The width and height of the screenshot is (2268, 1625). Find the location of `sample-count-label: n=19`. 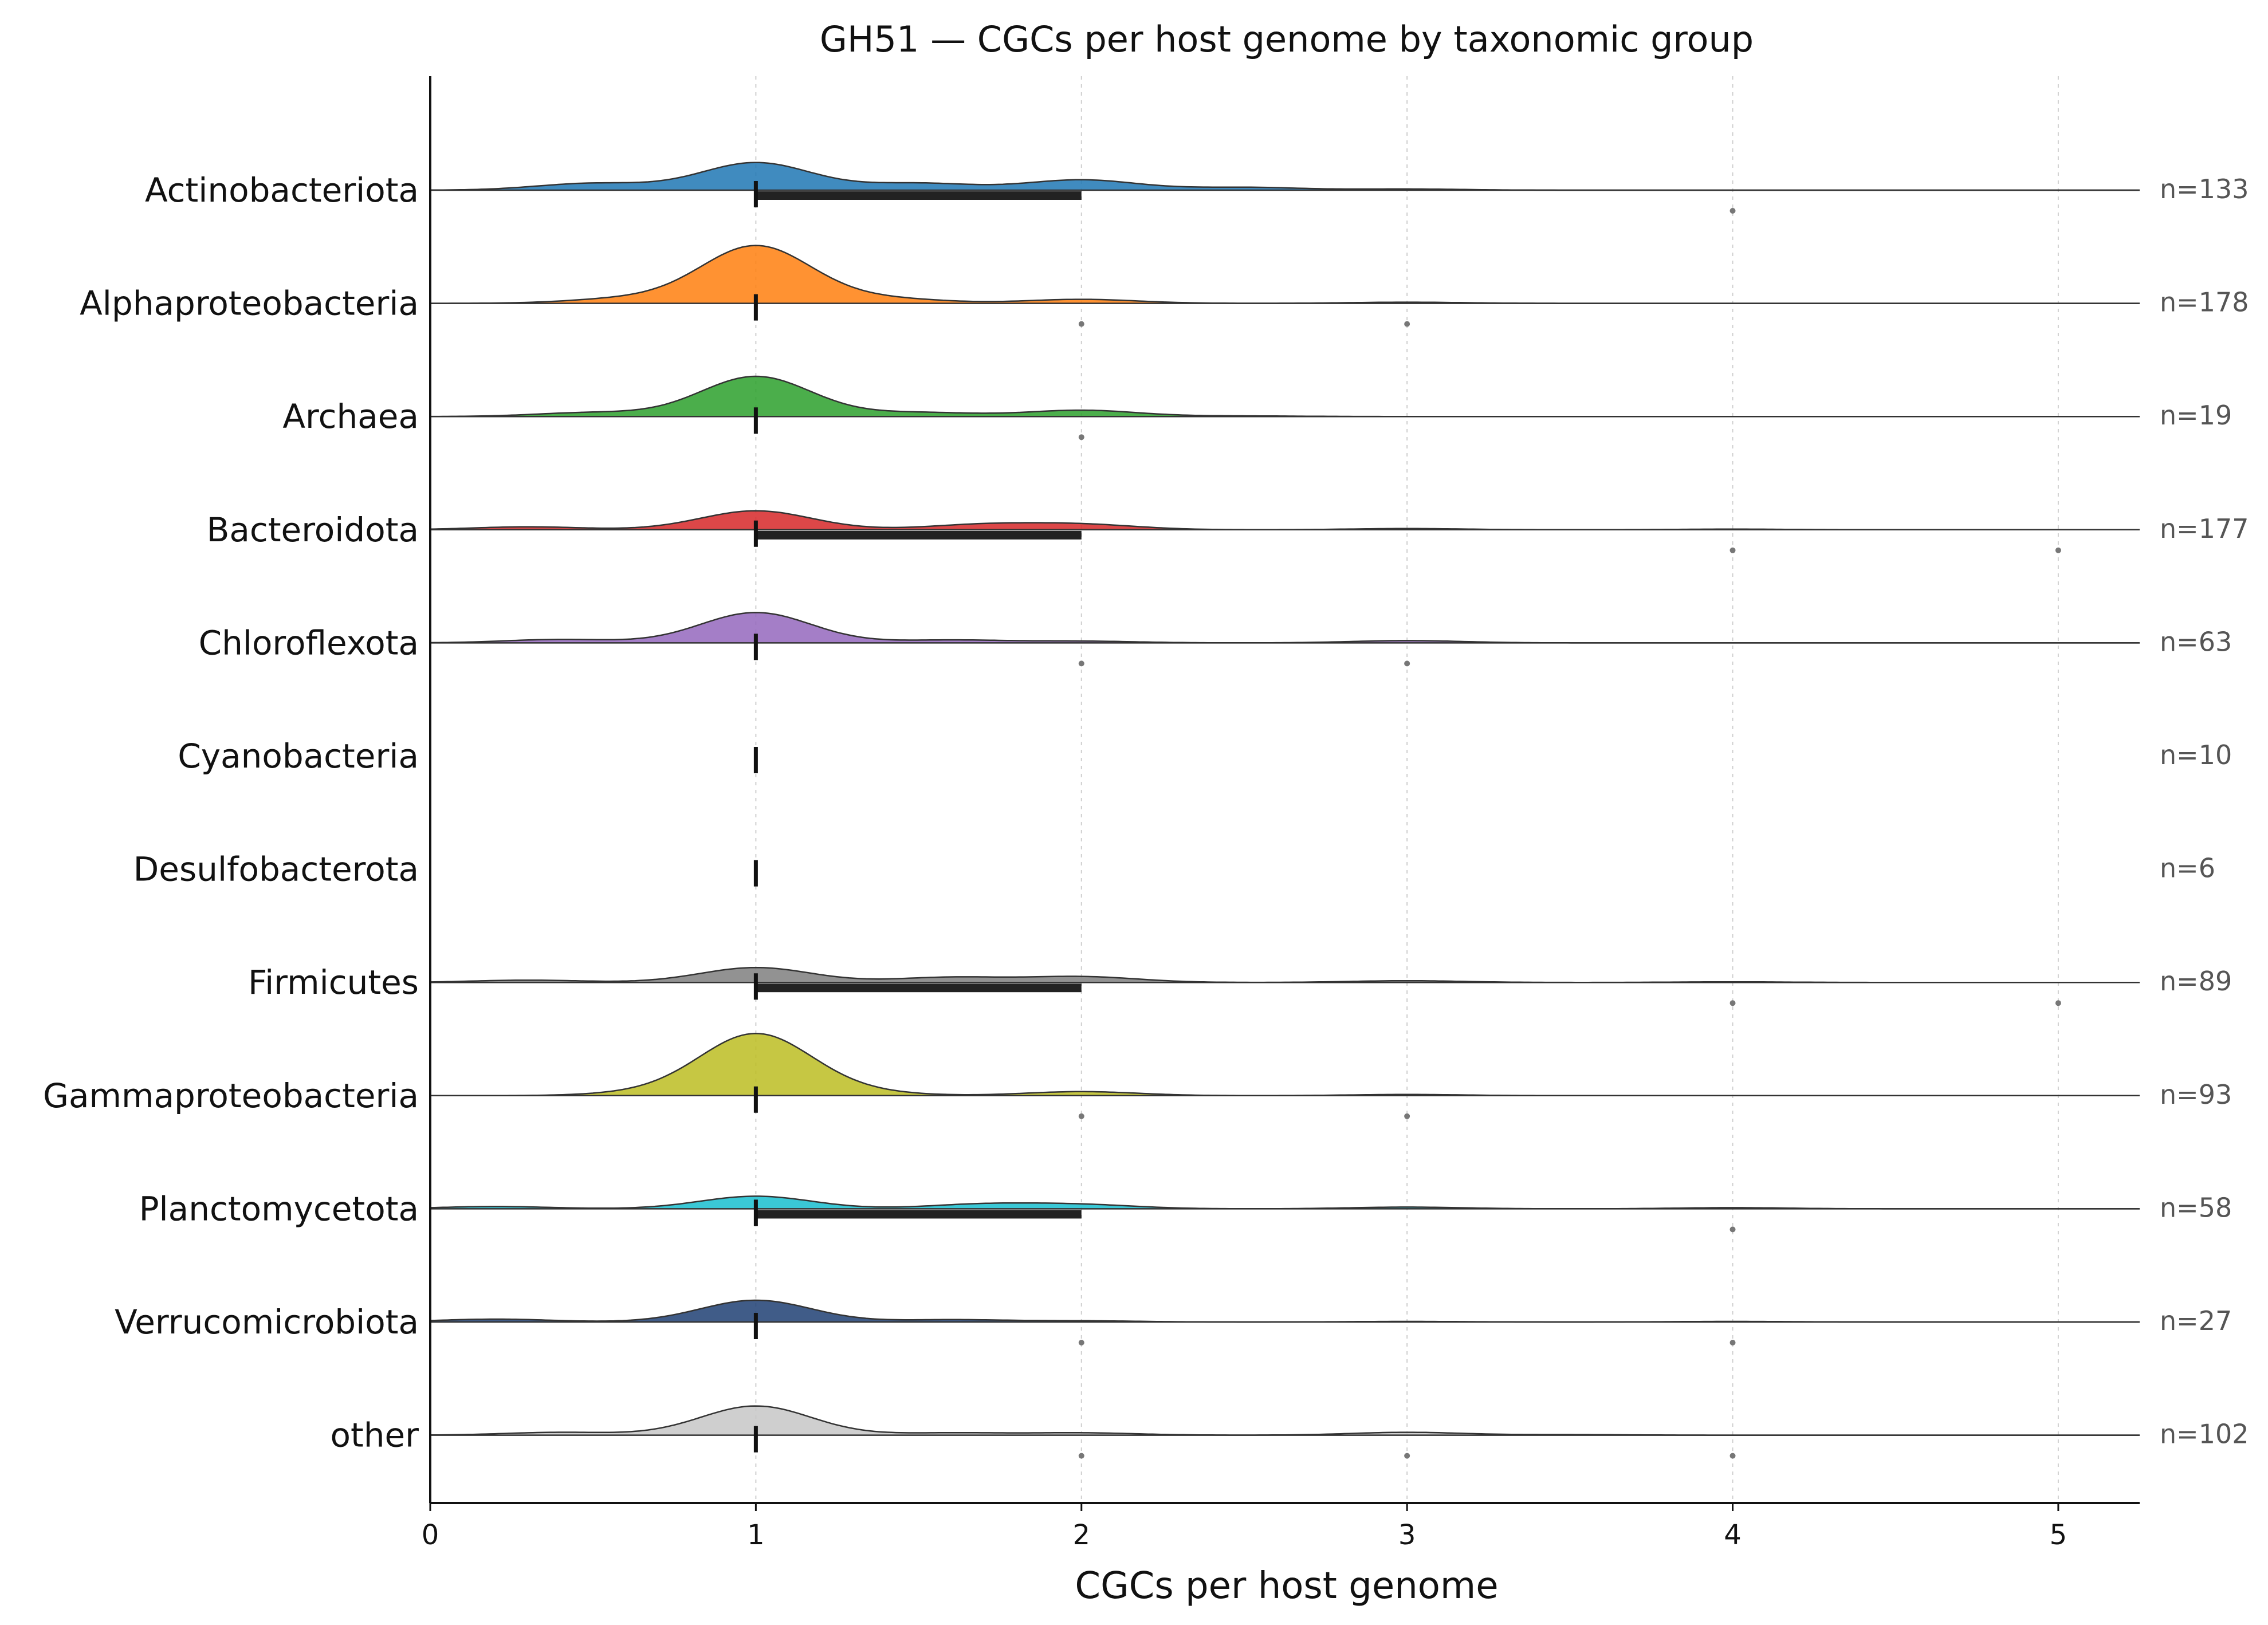

sample-count-label: n=19 is located at coordinates (2196, 415).